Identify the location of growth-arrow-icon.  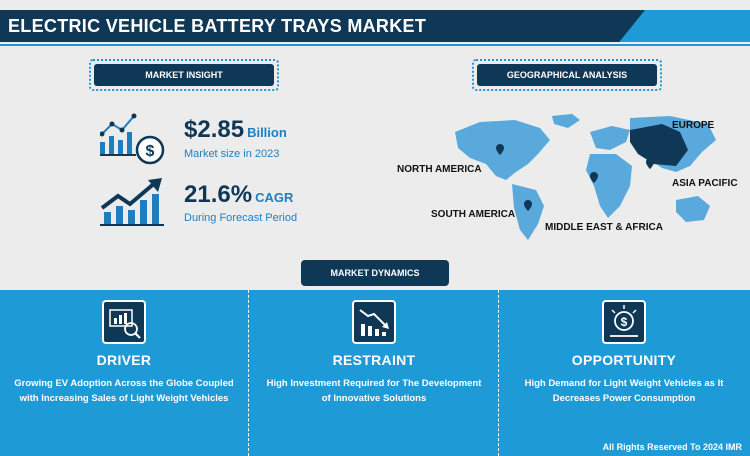
(132, 202).